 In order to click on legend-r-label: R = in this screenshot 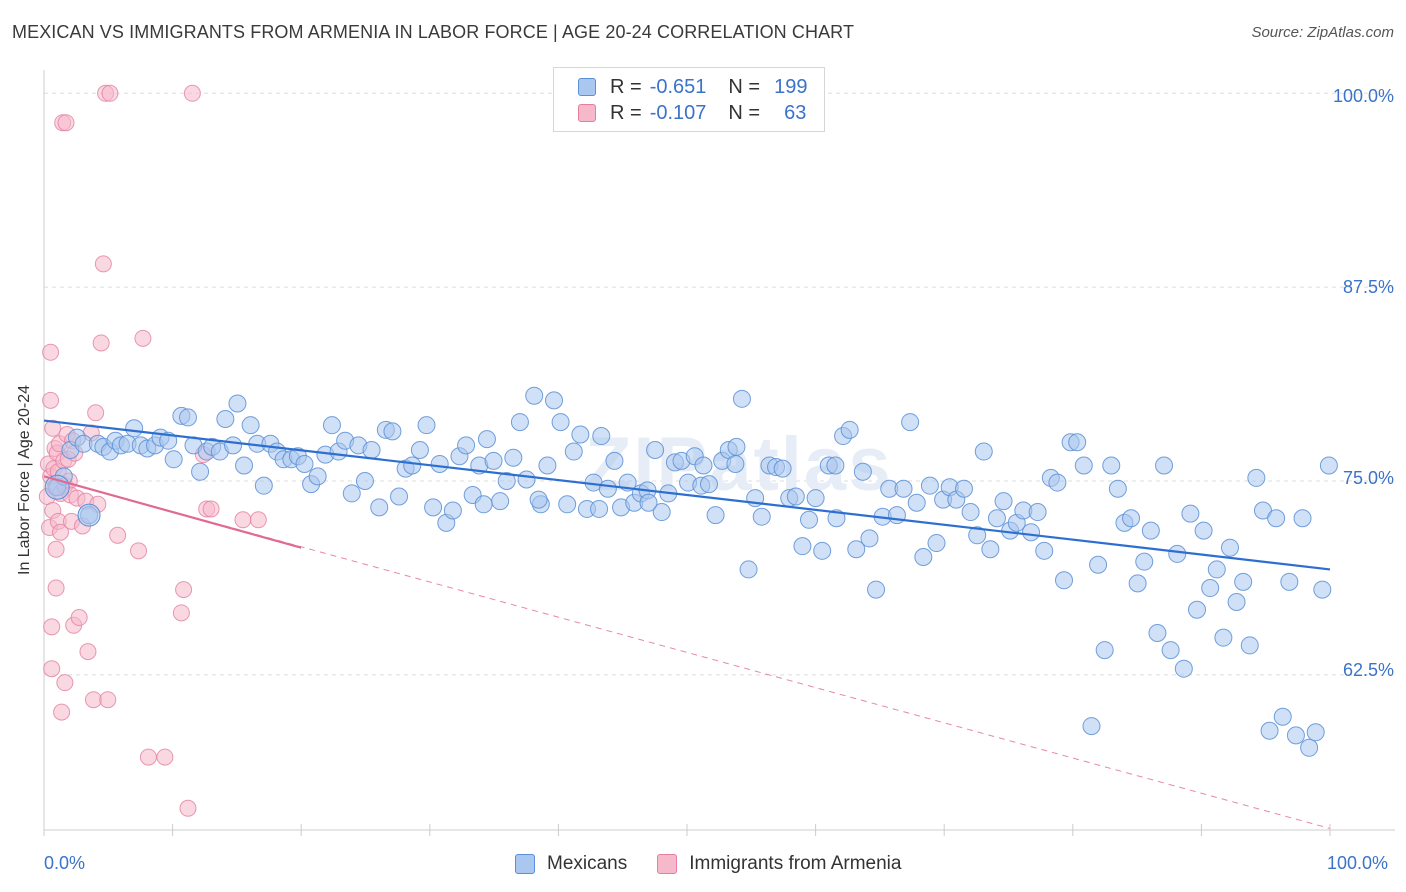, I will do `click(626, 112)`.